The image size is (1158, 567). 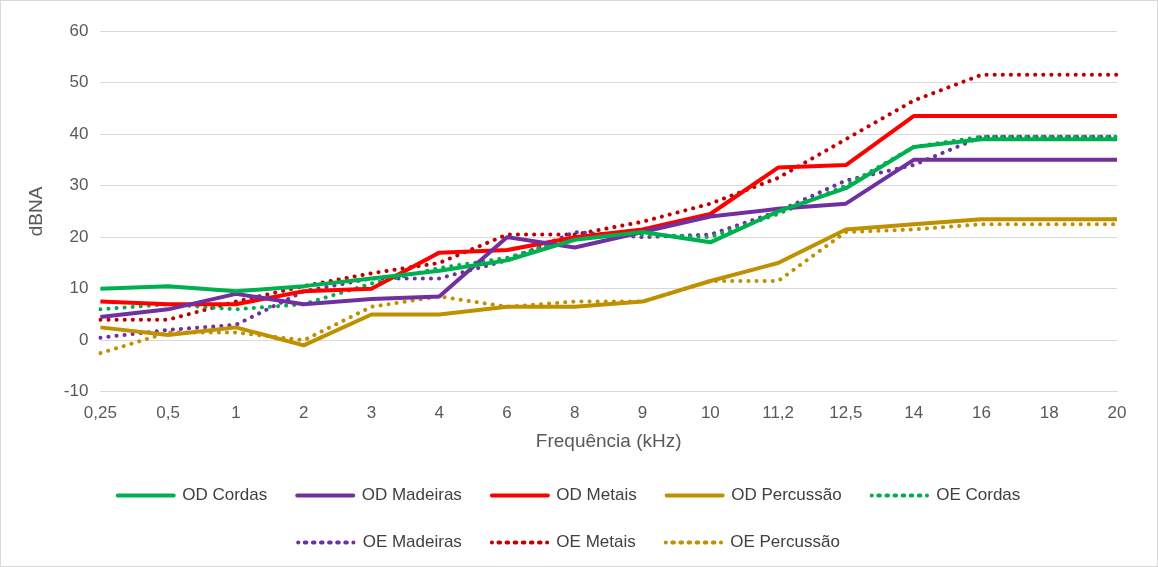 I want to click on x-tick-label: 0,25, so click(x=100, y=412).